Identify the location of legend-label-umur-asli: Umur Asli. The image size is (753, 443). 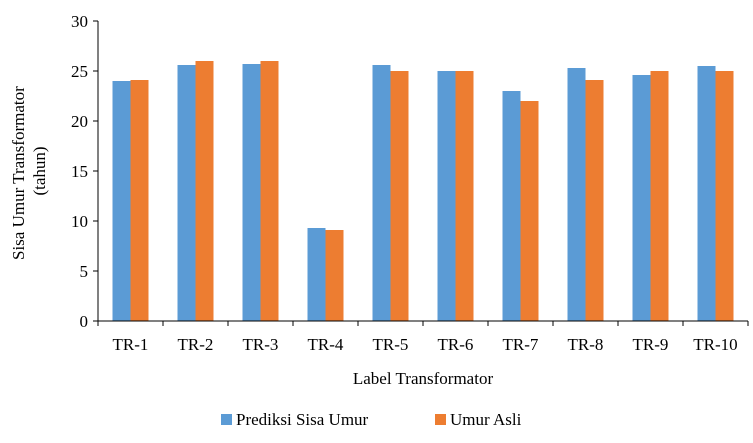
(486, 419).